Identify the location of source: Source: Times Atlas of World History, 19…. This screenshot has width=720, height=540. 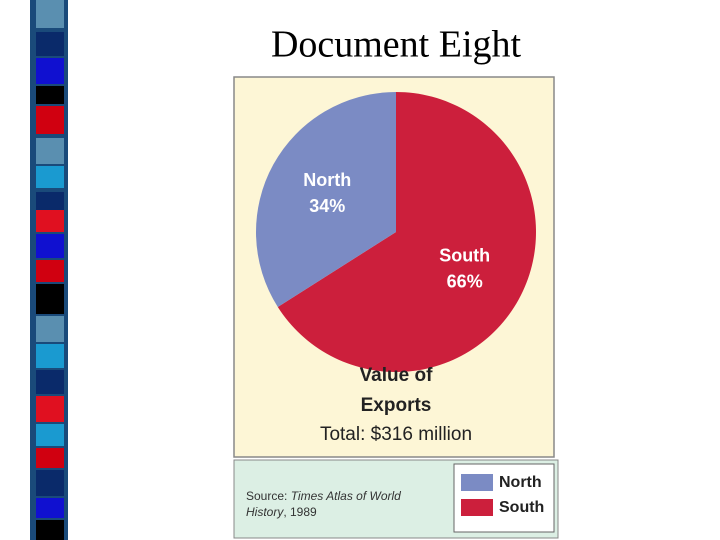
(325, 504).